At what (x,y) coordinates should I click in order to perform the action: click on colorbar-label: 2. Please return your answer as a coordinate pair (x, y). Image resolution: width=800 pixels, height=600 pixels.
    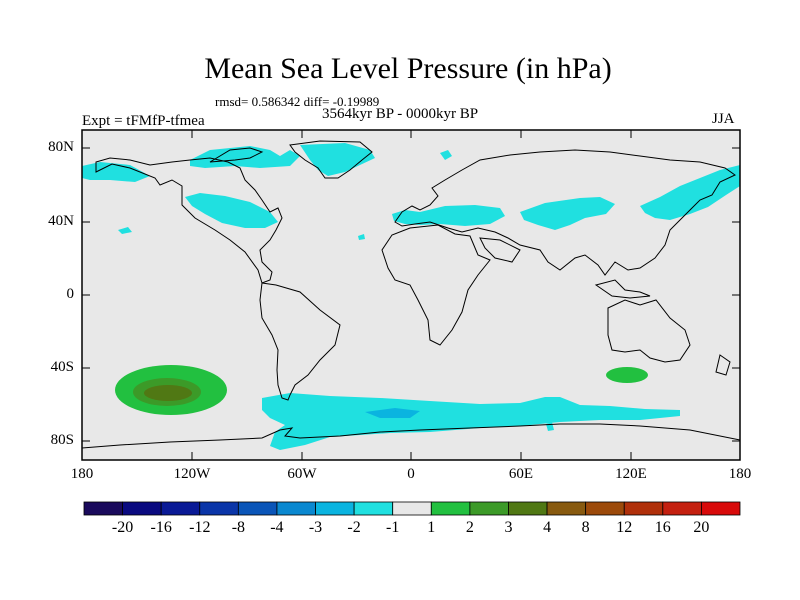
    Looking at the image, I should click on (469, 527).